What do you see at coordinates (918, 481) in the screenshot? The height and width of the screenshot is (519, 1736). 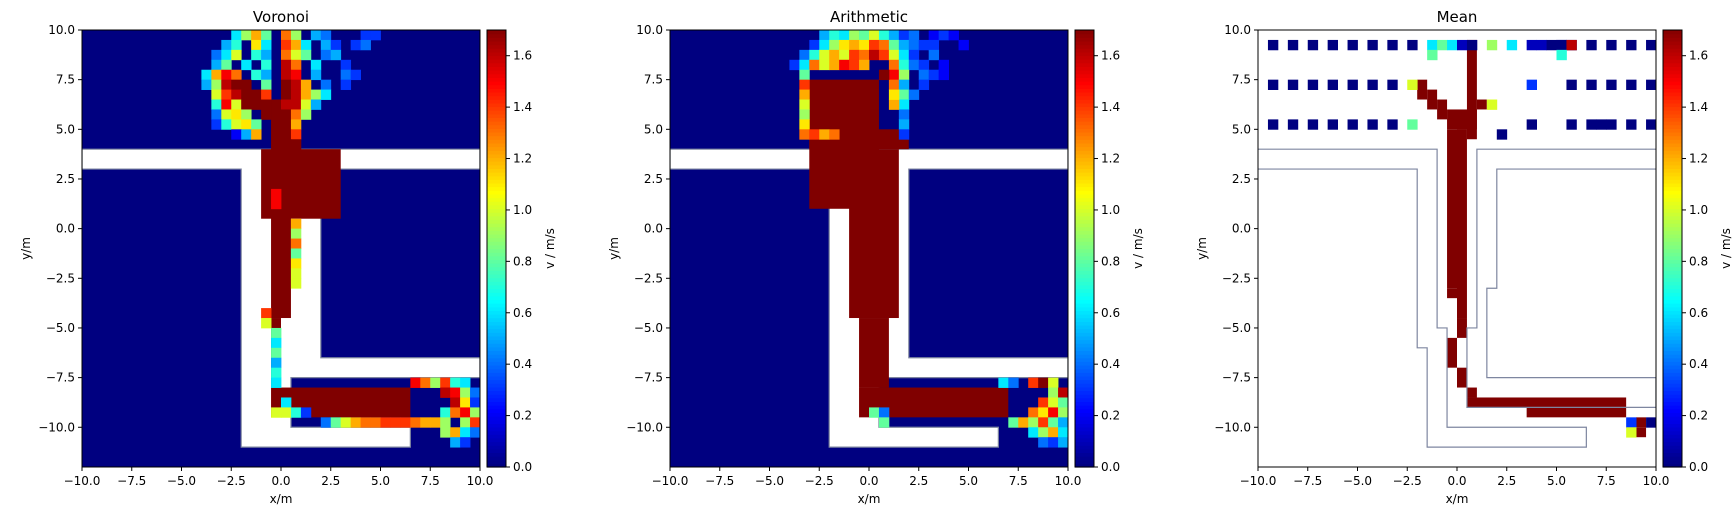 I see `x-tick-label: 2.5` at bounding box center [918, 481].